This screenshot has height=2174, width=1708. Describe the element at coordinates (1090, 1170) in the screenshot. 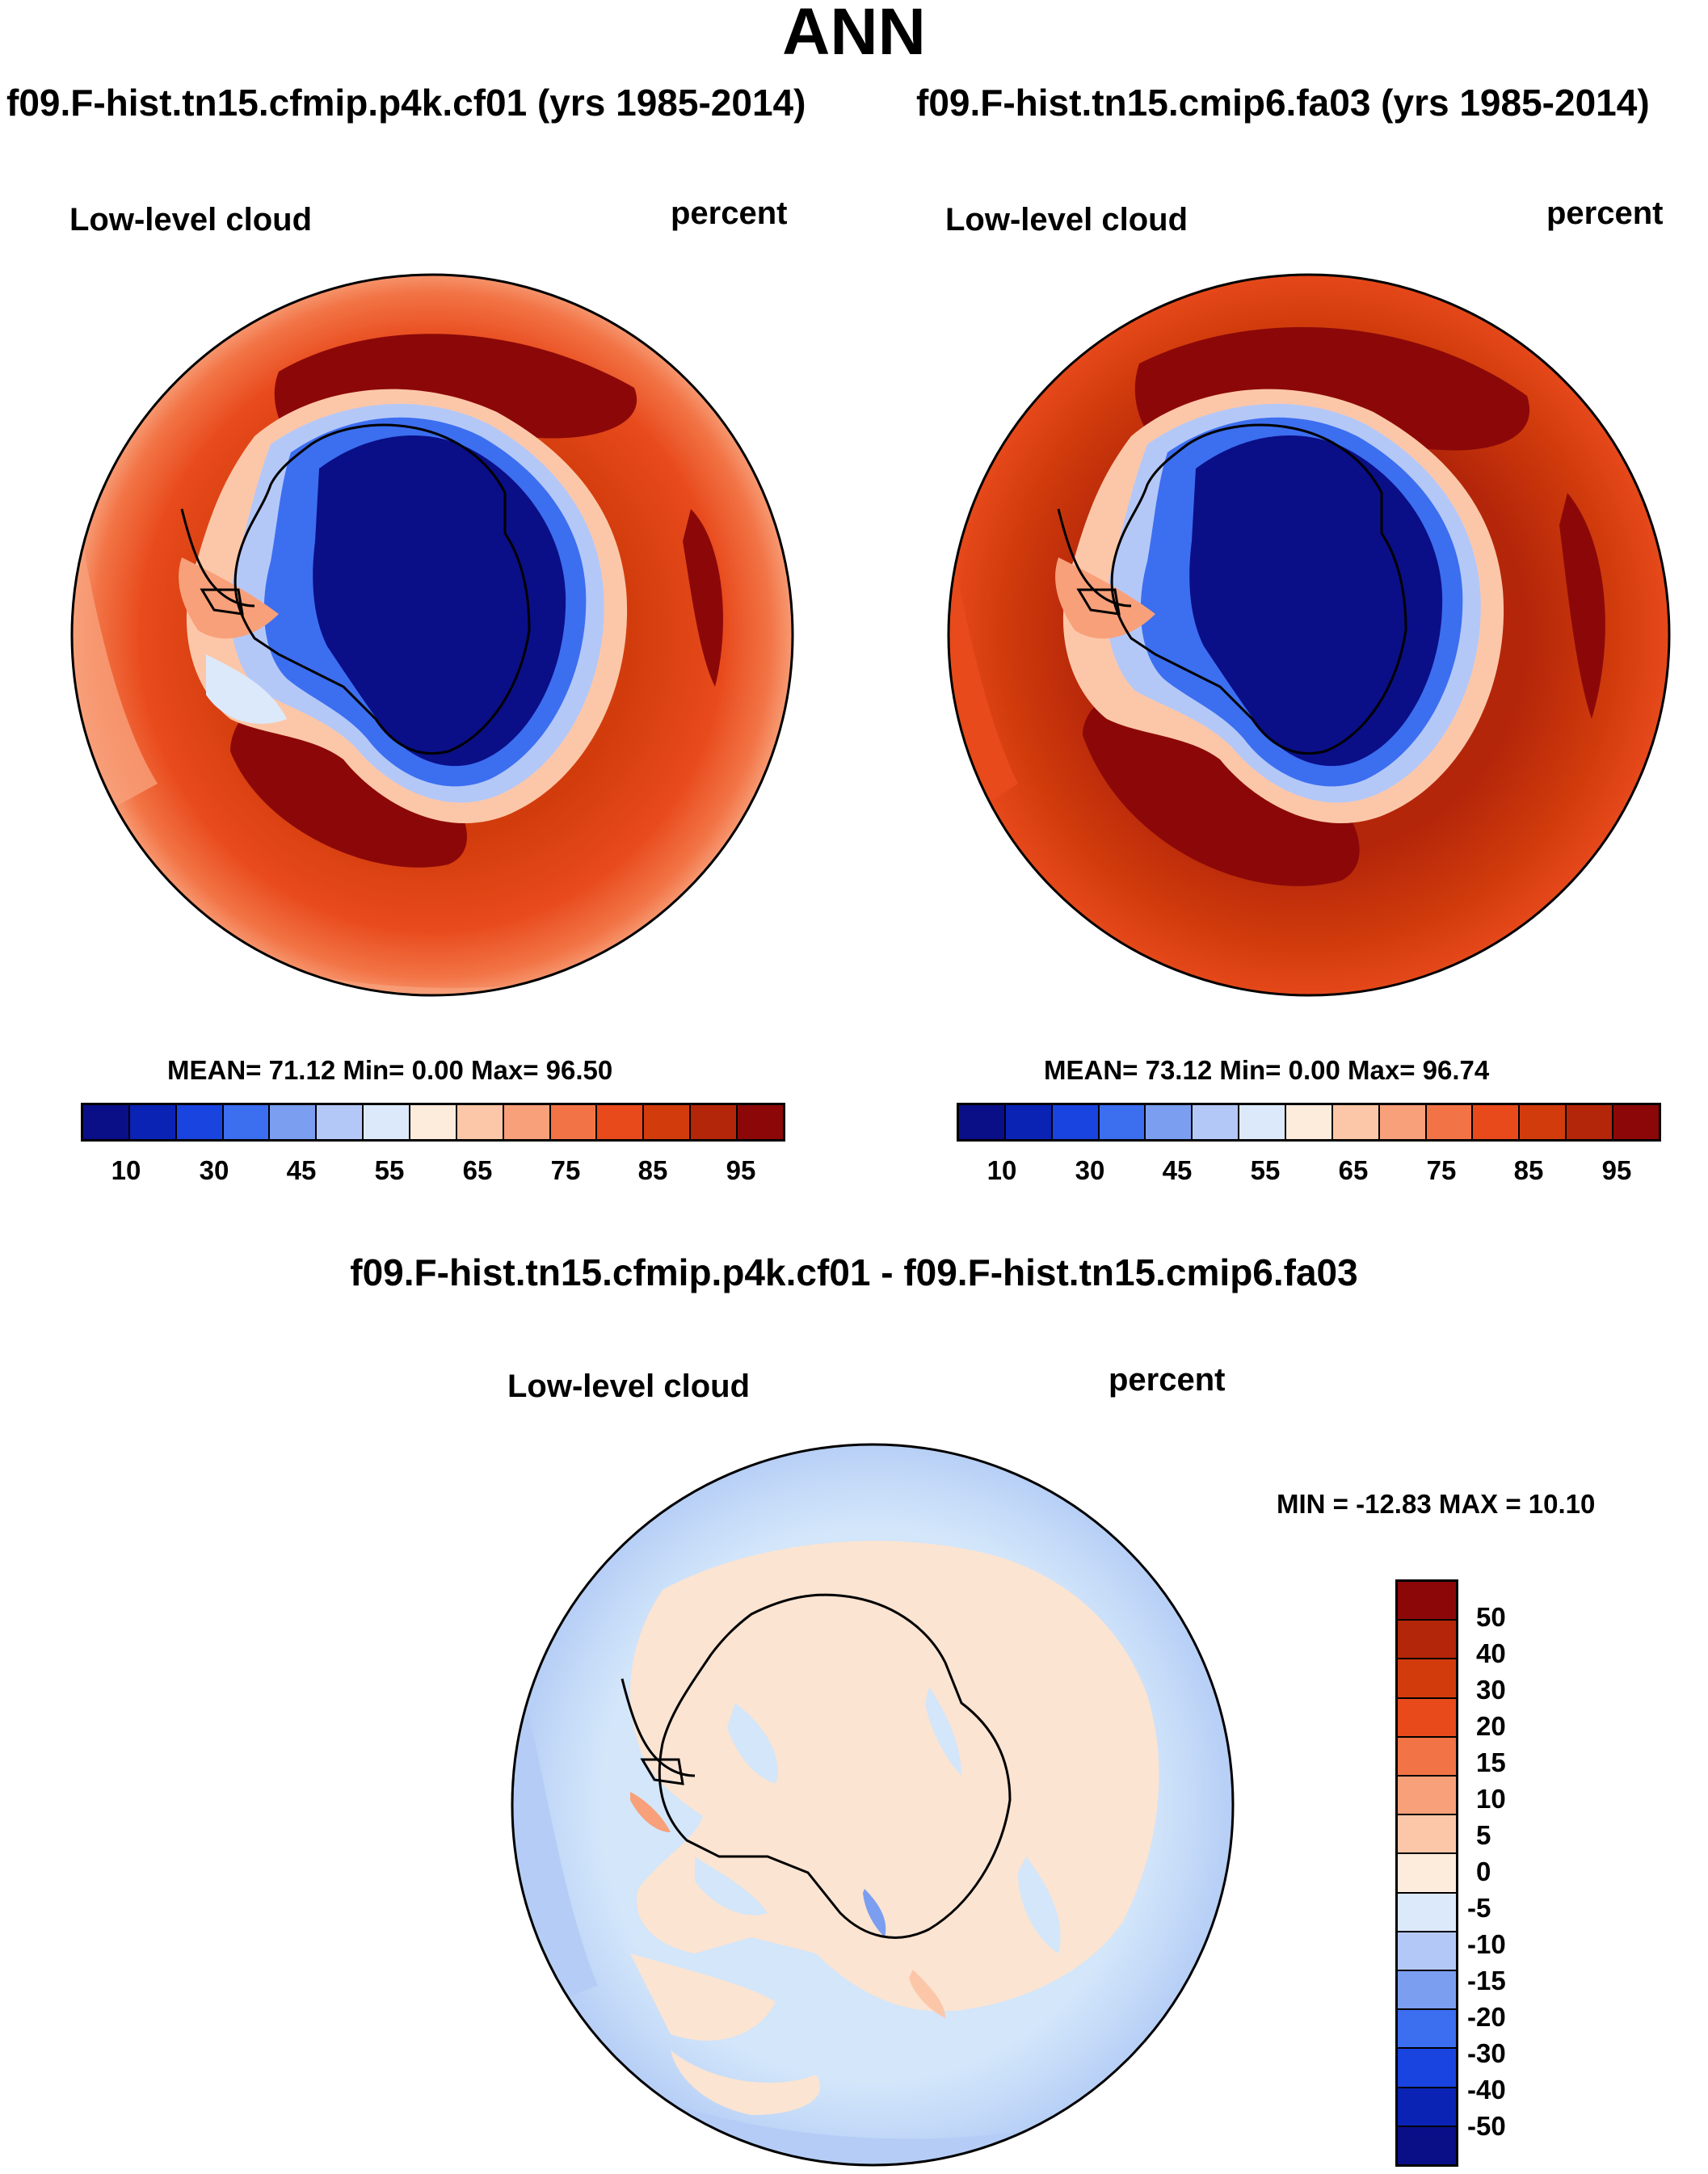

I see `panel2-tick: 30` at that location.